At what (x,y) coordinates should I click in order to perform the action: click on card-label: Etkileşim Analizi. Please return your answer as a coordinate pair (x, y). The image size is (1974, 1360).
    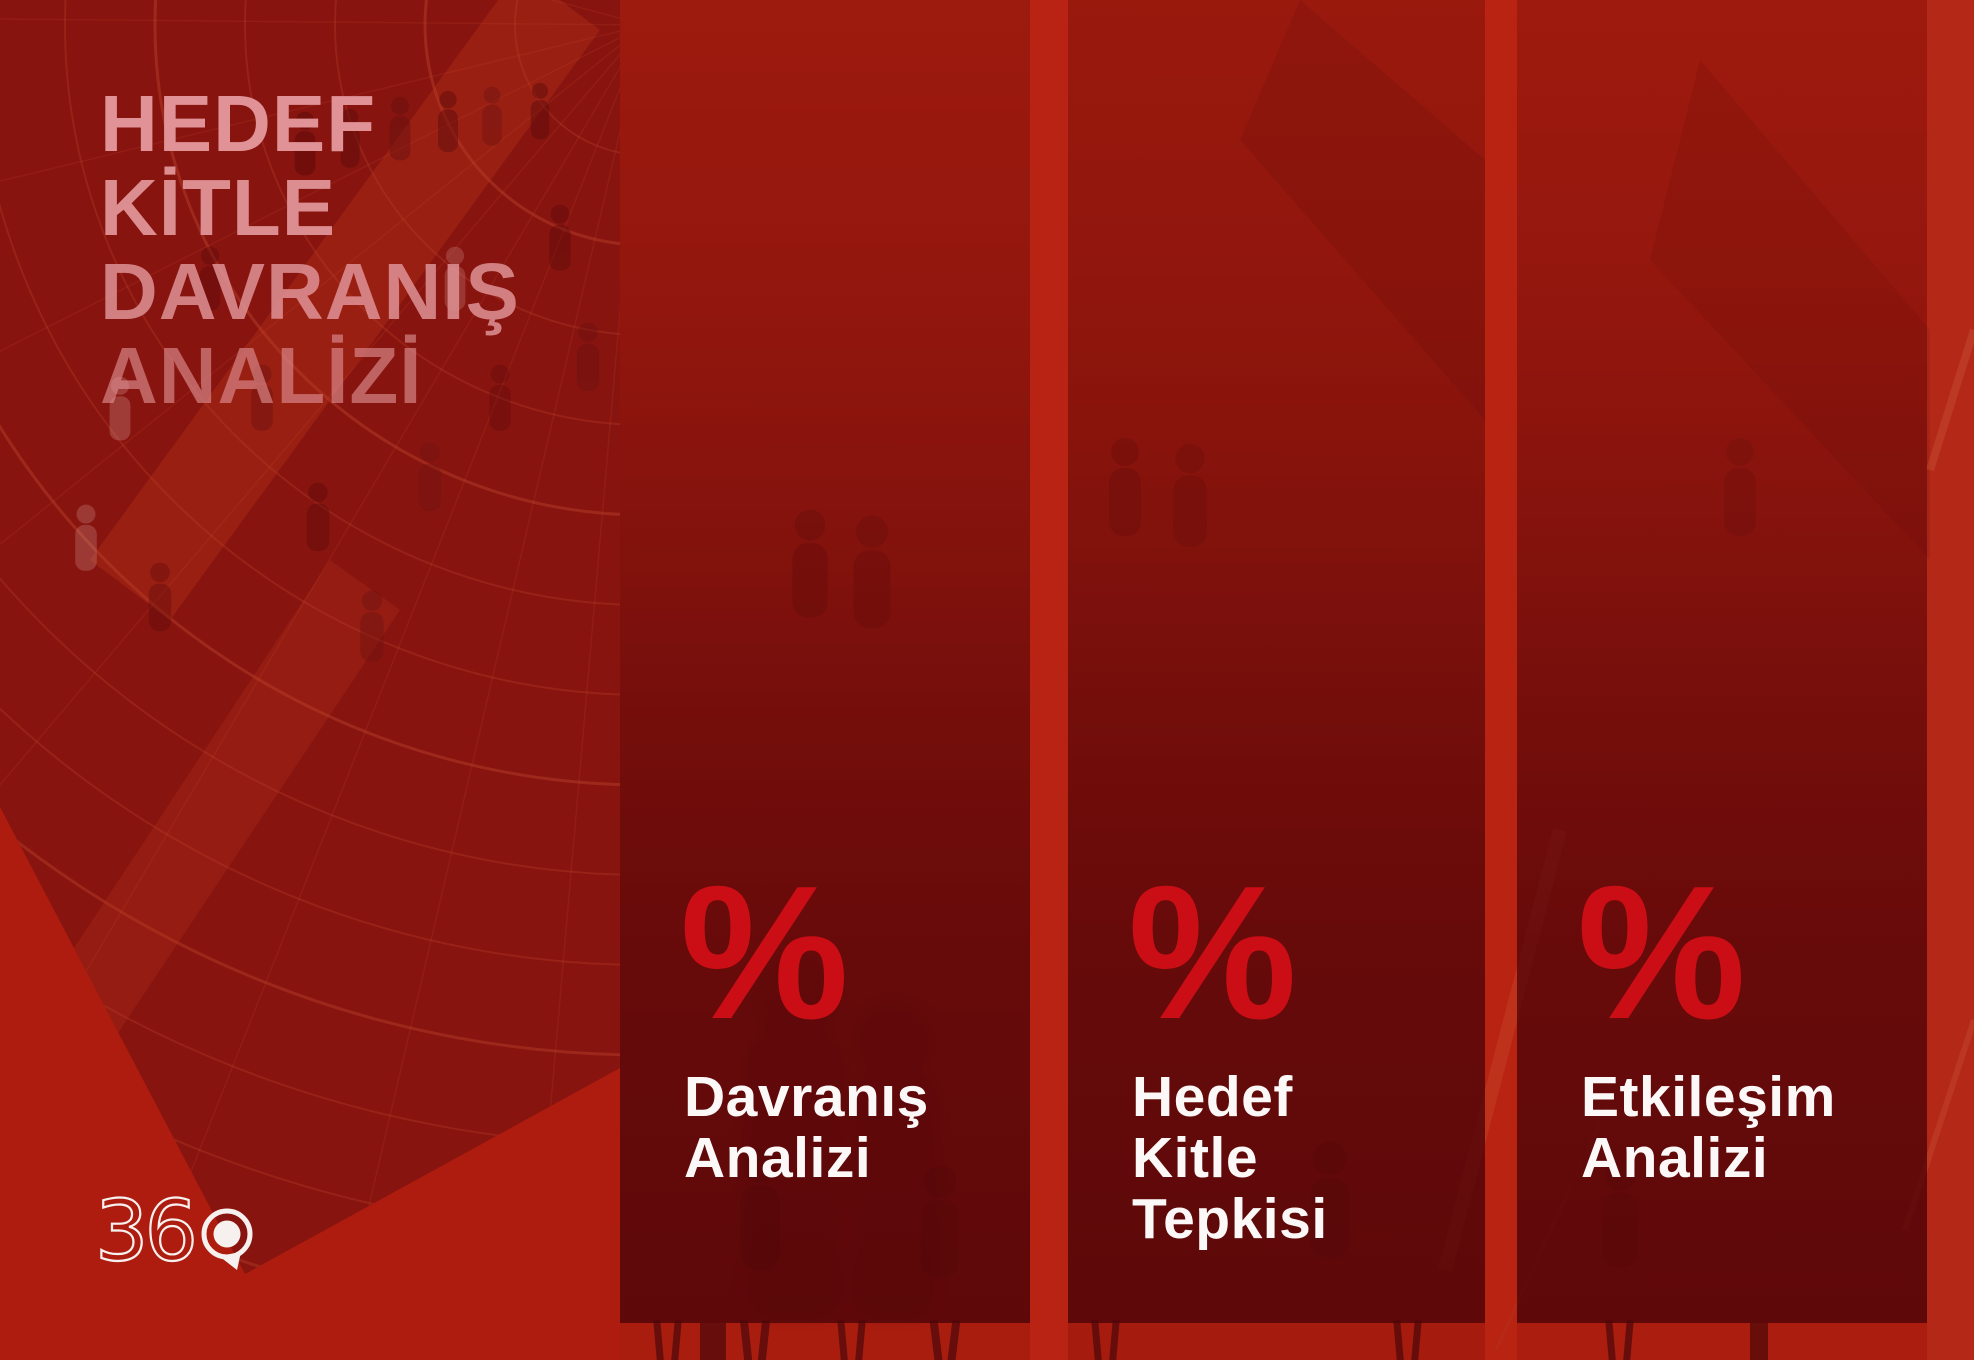
    Looking at the image, I should click on (1708, 1127).